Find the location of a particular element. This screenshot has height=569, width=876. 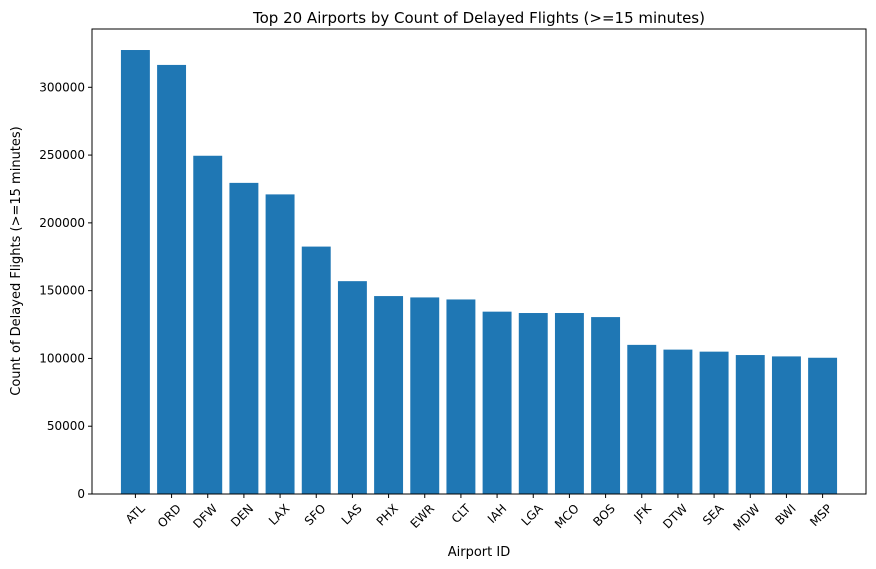

x-tick-label-ewr: EWR is located at coordinates (423, 516).